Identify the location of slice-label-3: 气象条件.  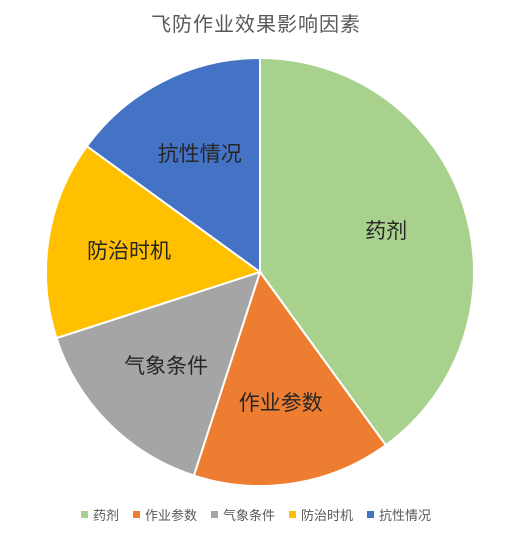
(166, 366).